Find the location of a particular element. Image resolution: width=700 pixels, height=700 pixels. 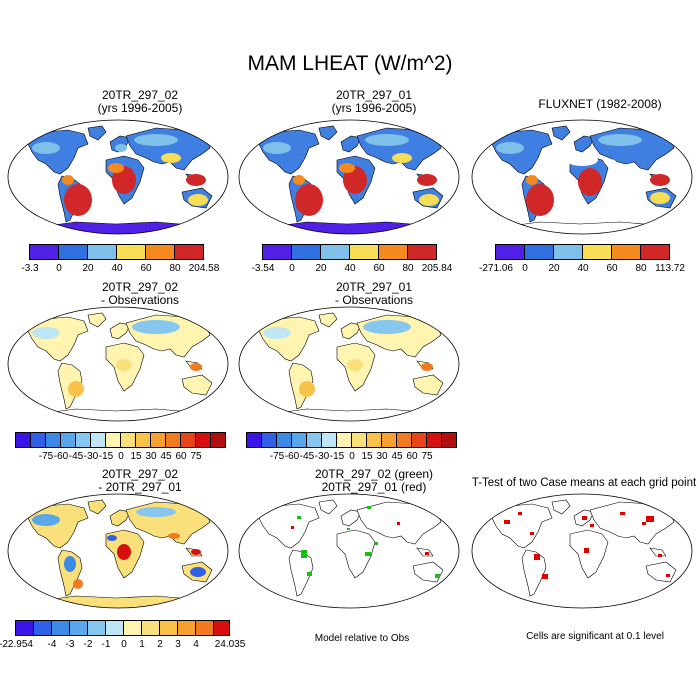

map-model-01-climatology is located at coordinates (349, 177).